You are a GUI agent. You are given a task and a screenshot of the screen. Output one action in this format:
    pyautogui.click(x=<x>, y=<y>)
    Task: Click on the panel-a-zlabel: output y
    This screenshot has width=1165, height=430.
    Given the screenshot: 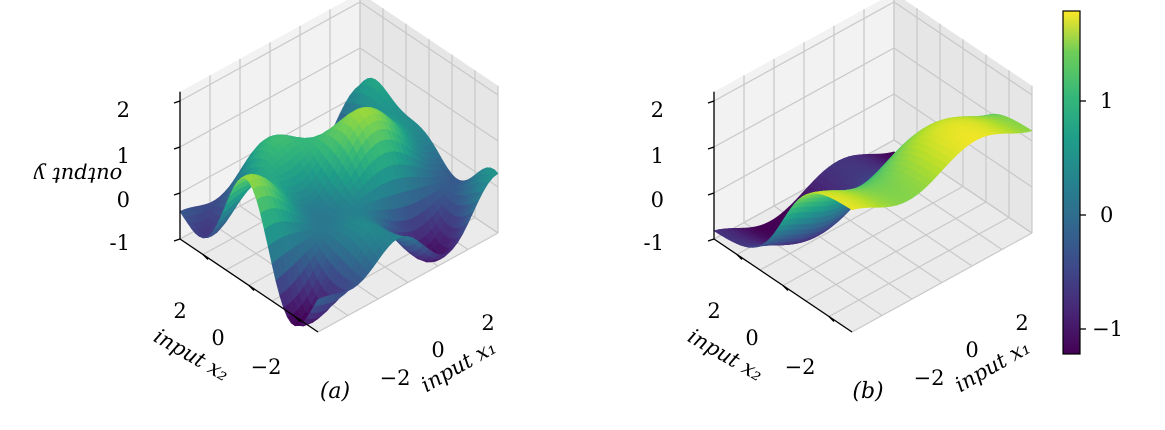 What is the action you would take?
    pyautogui.click(x=78, y=175)
    